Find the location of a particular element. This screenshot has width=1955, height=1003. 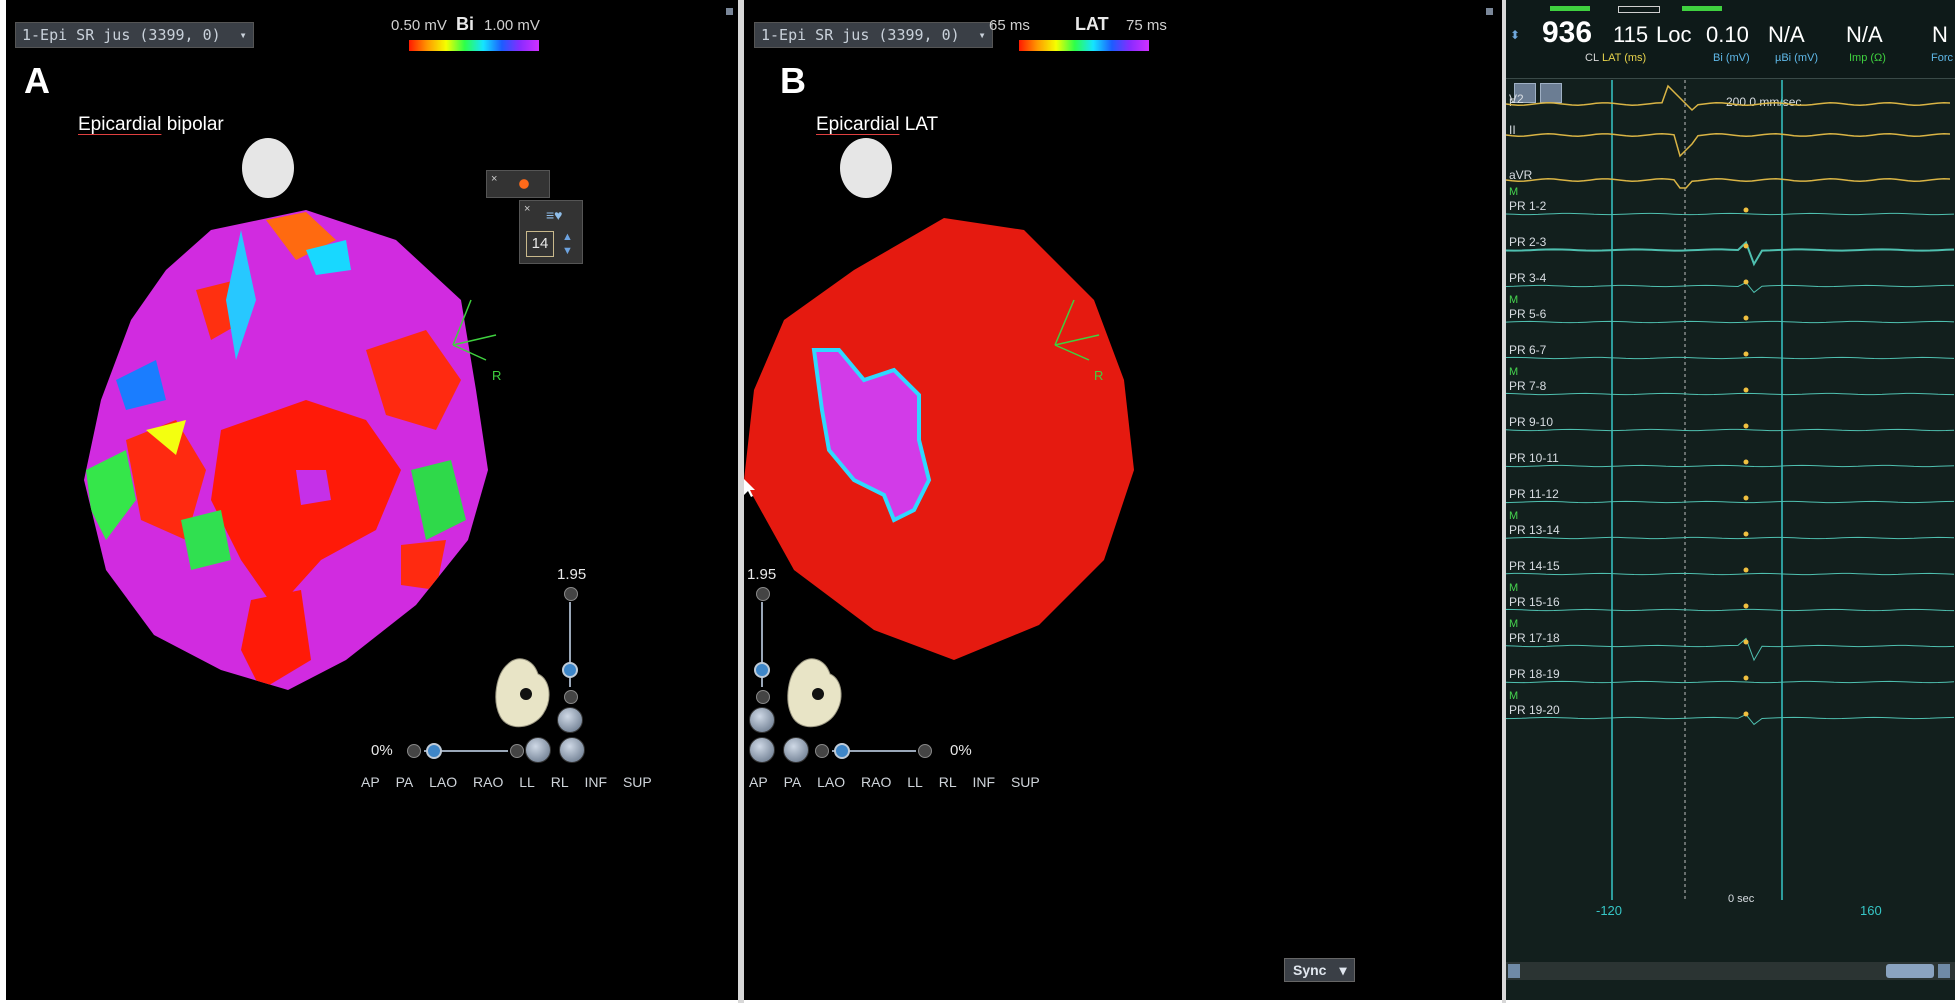

scroll-right-icon is located at coordinates (1944, 971).